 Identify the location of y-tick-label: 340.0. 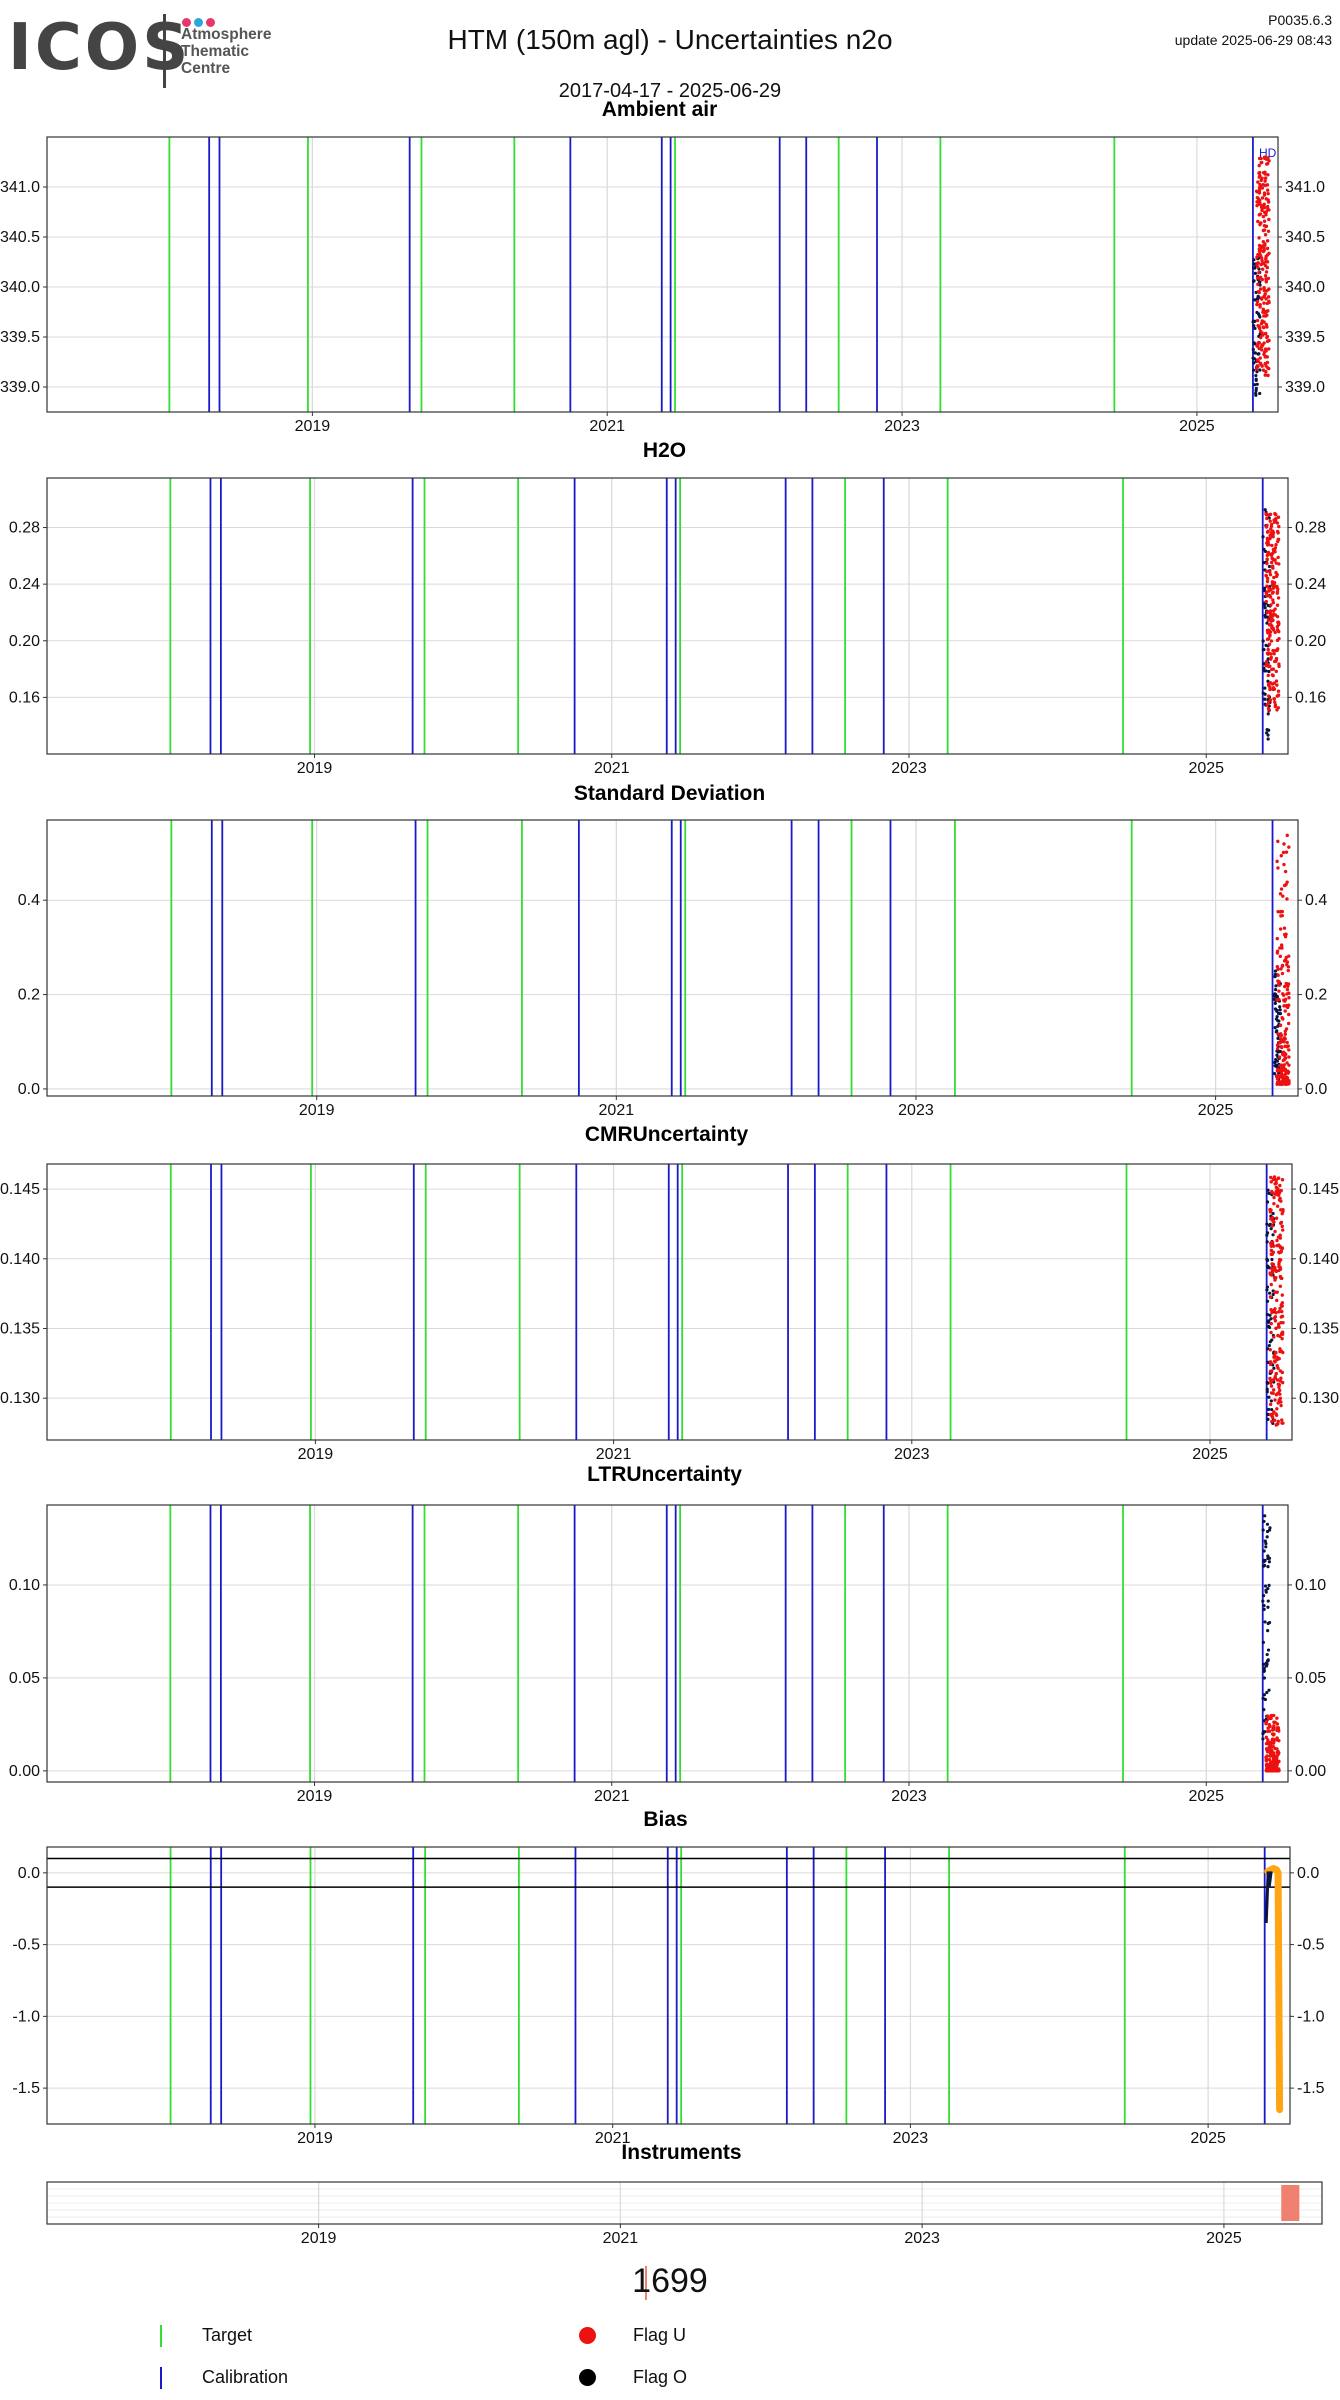
(20, 287).